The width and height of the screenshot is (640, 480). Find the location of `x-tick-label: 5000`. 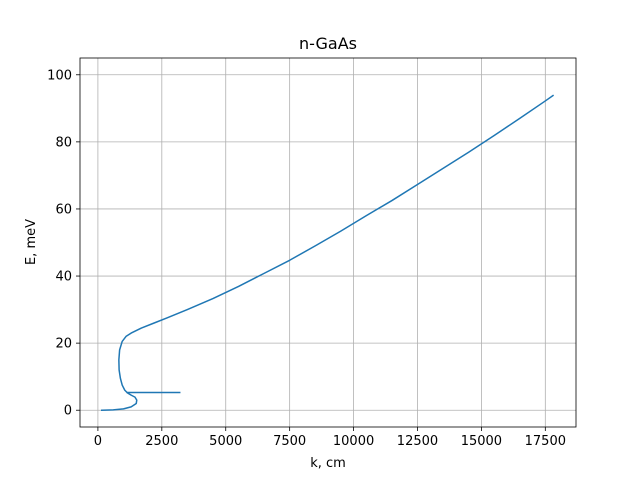

x-tick-label: 5000 is located at coordinates (225, 441).